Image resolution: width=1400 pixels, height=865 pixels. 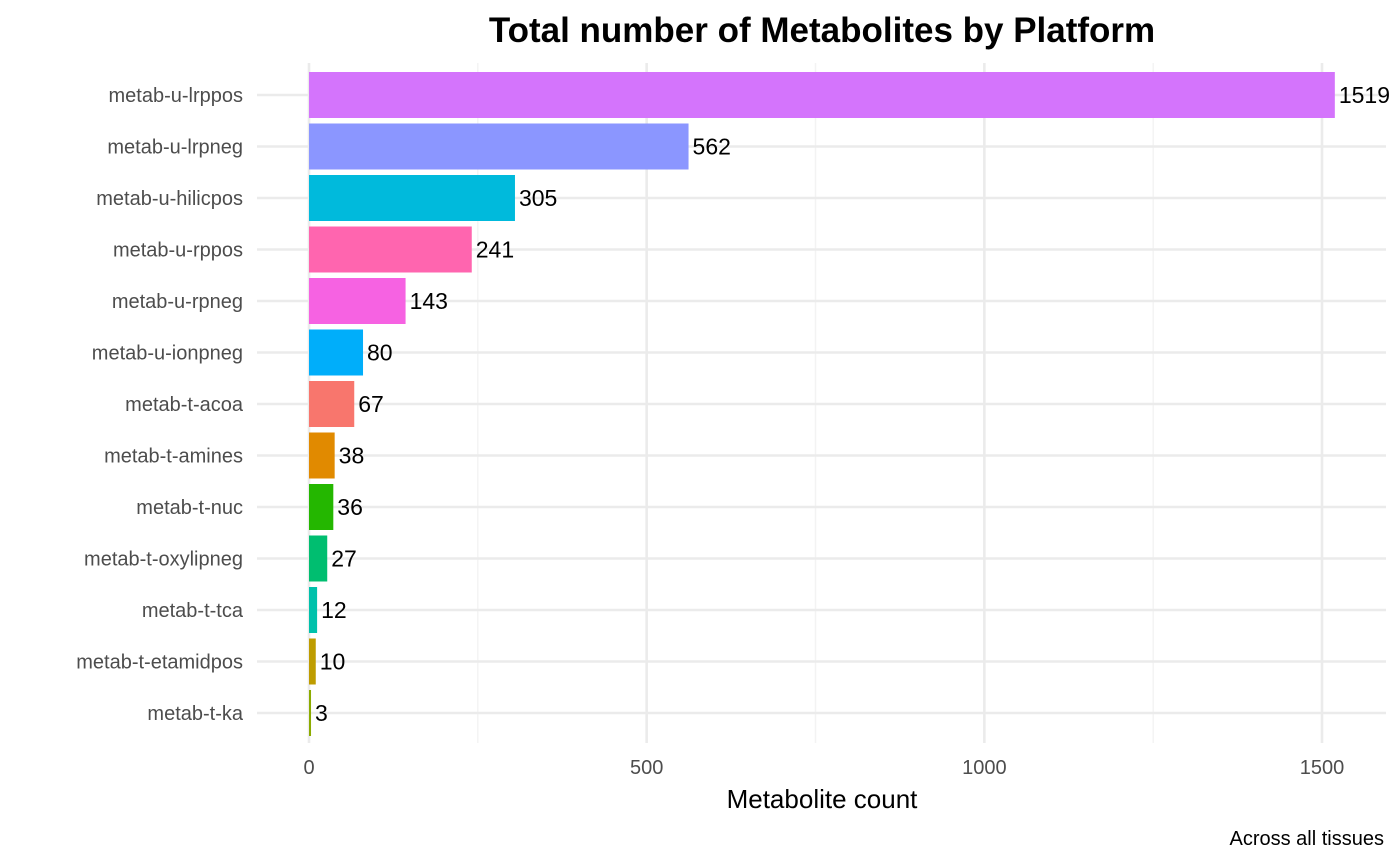 I want to click on bar-metab-u-ionpneg, so click(x=336, y=352).